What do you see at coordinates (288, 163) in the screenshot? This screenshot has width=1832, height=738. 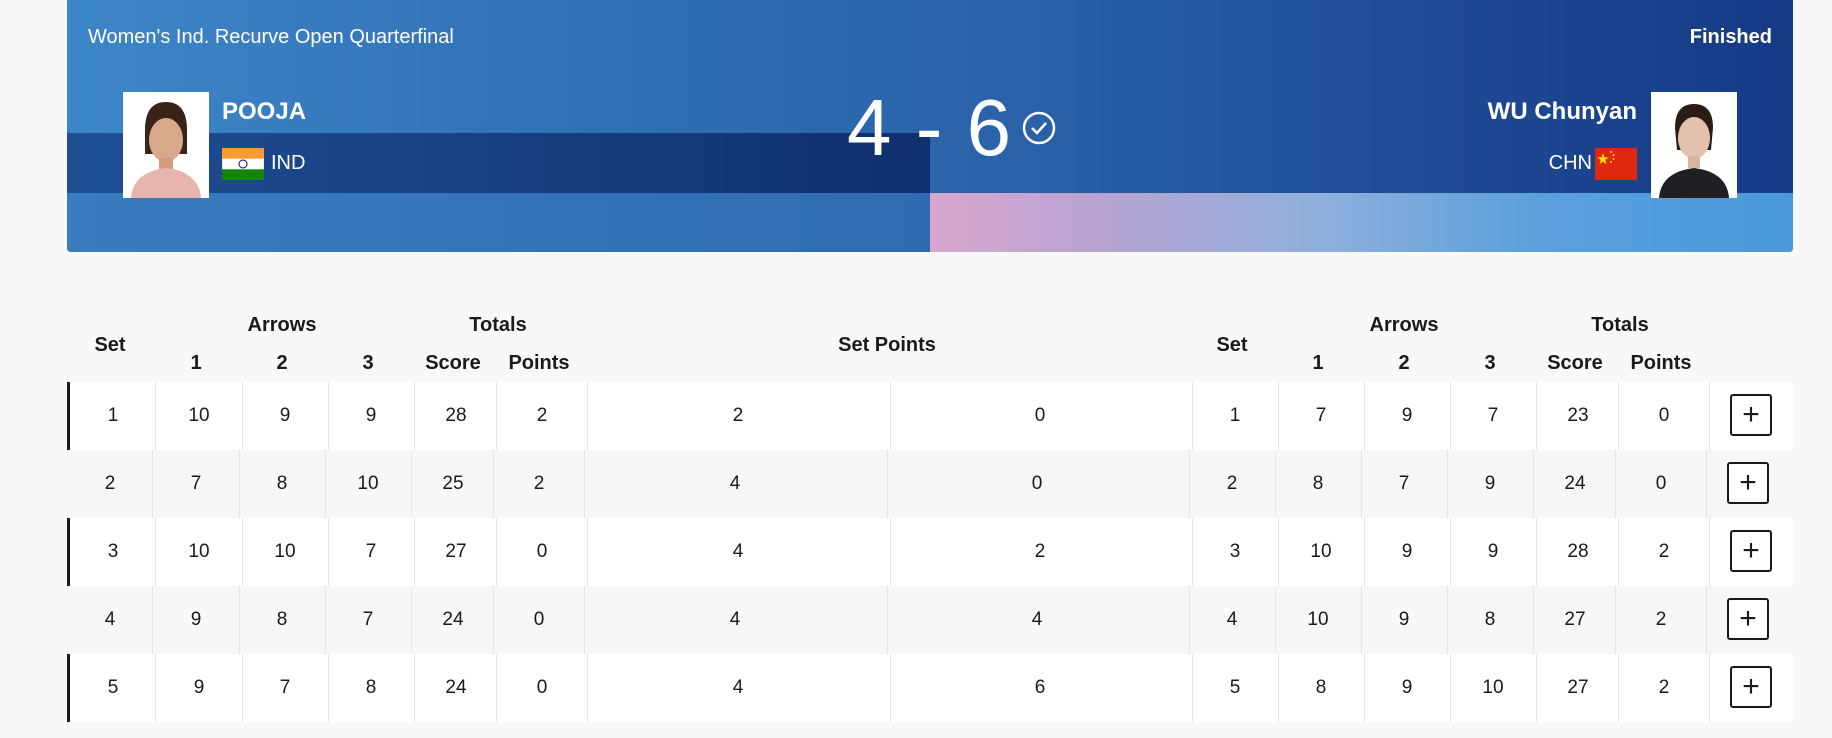 I see `noc-left: IND` at bounding box center [288, 163].